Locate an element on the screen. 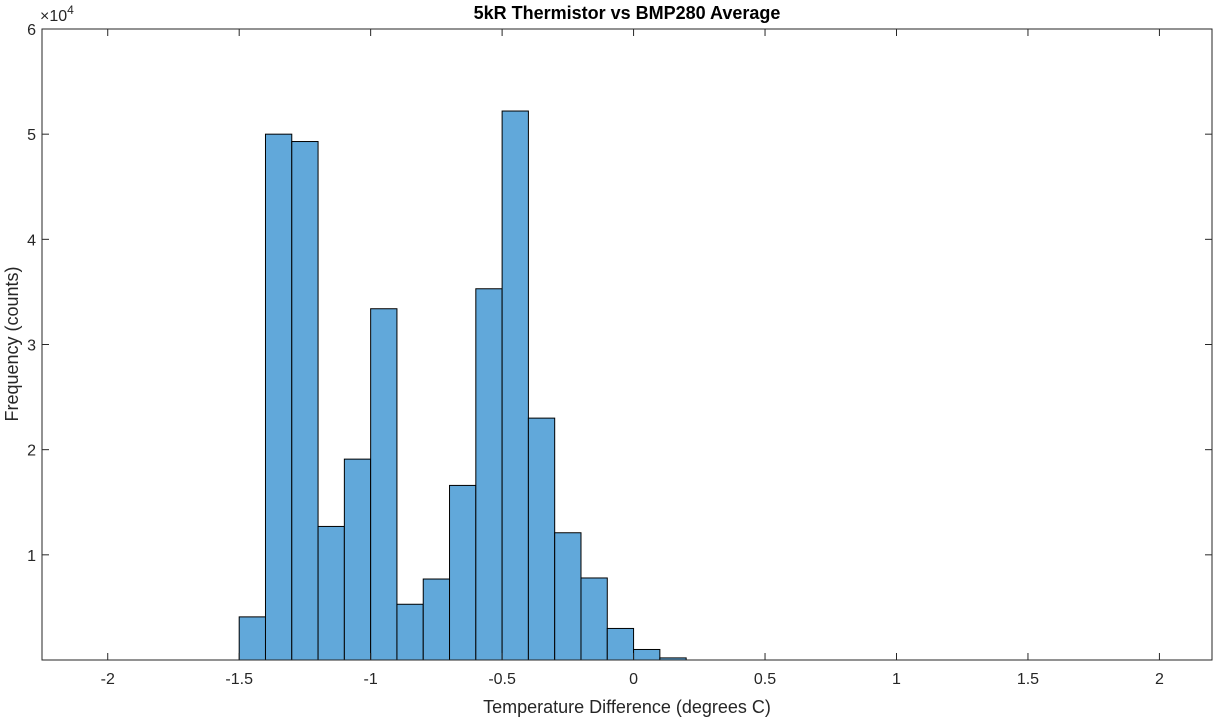 The width and height of the screenshot is (1216, 719). y-axis-label: Frequency (counts) is located at coordinates (12, 343).